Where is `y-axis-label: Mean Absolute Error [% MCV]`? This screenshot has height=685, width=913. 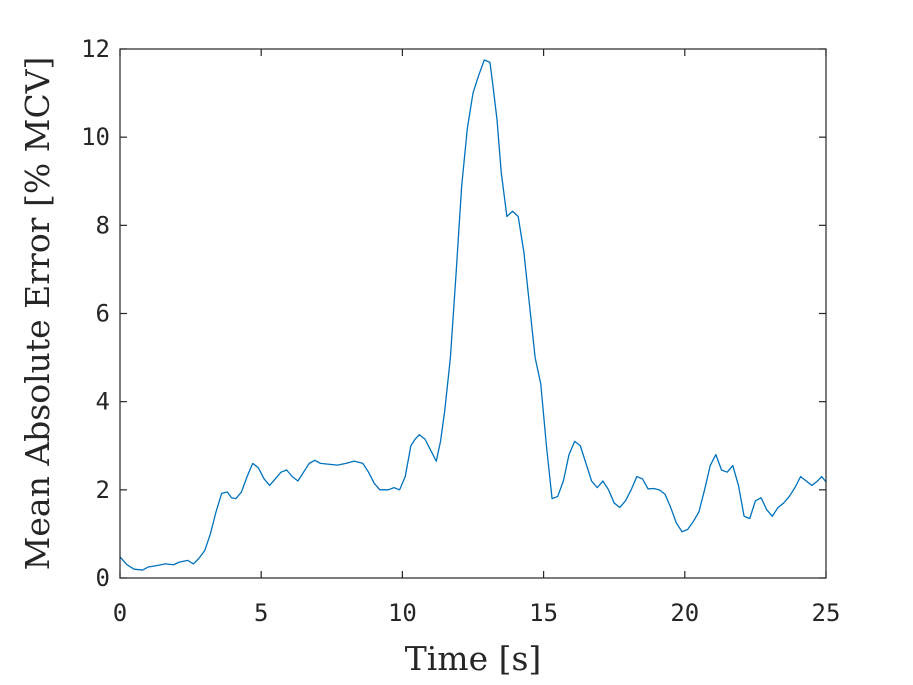 y-axis-label: Mean Absolute Error [% MCV] is located at coordinates (37, 314).